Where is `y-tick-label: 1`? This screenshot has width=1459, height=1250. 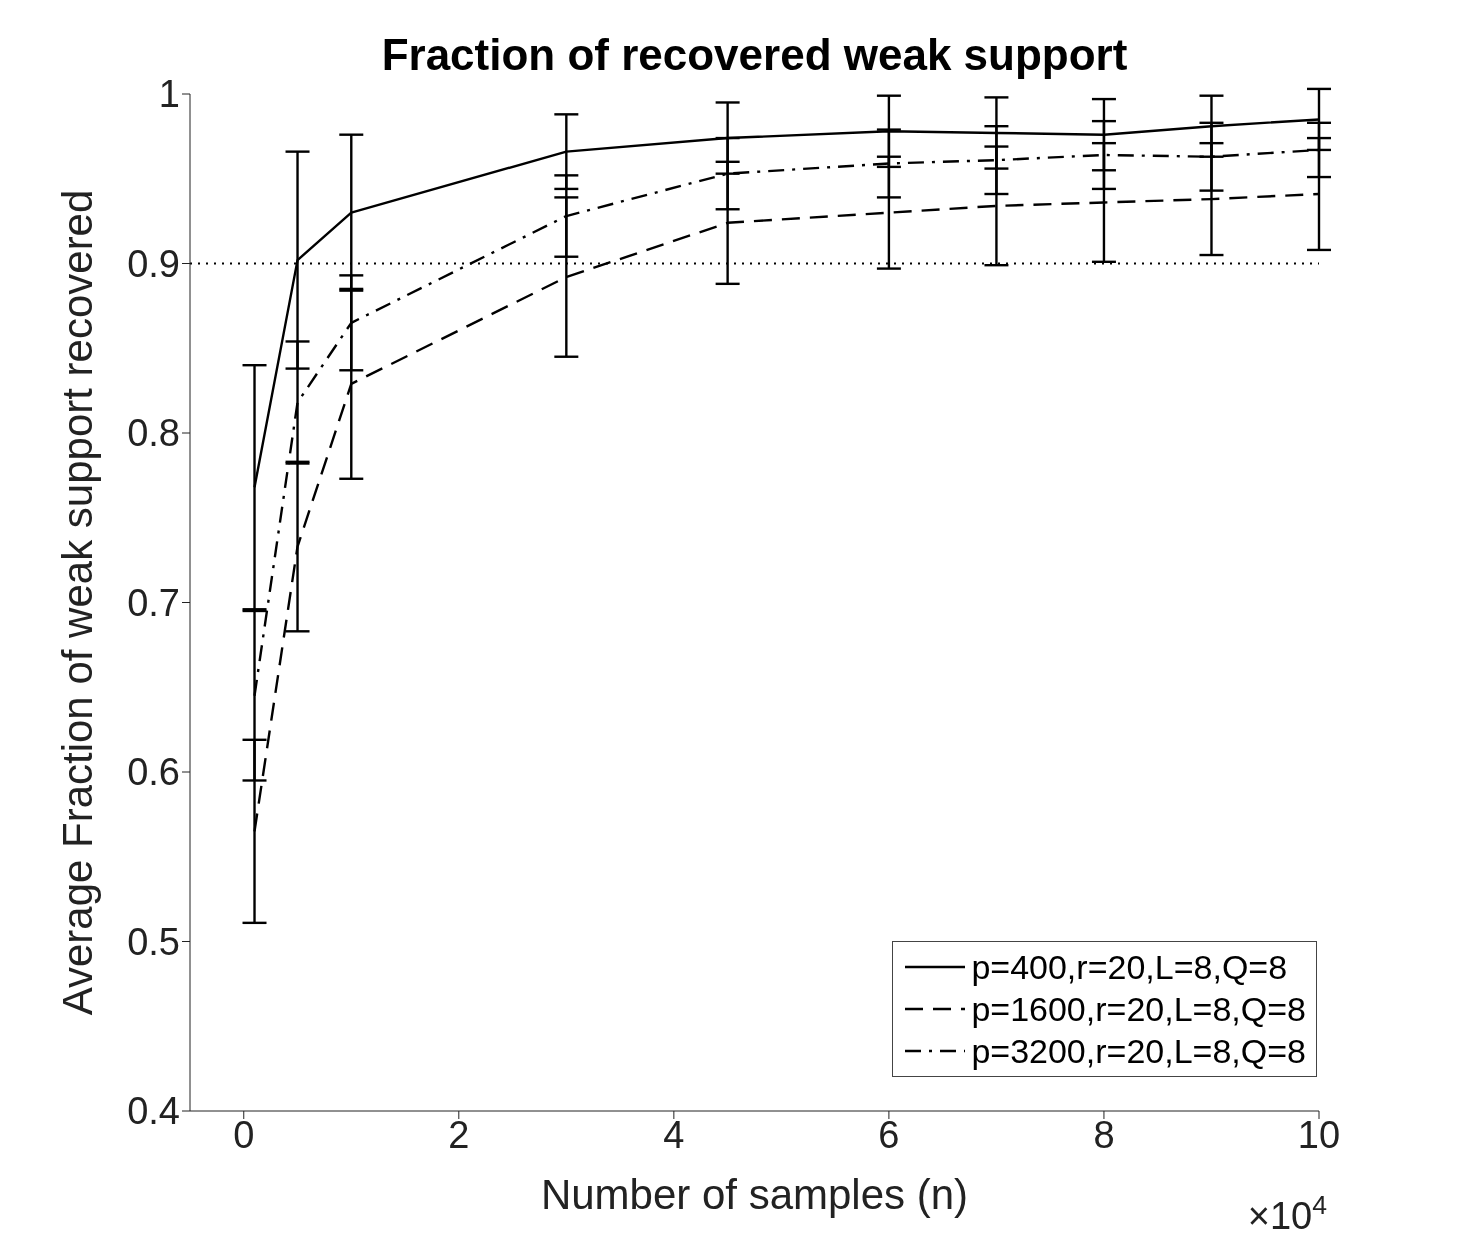
y-tick-label: 1 is located at coordinates (169, 94).